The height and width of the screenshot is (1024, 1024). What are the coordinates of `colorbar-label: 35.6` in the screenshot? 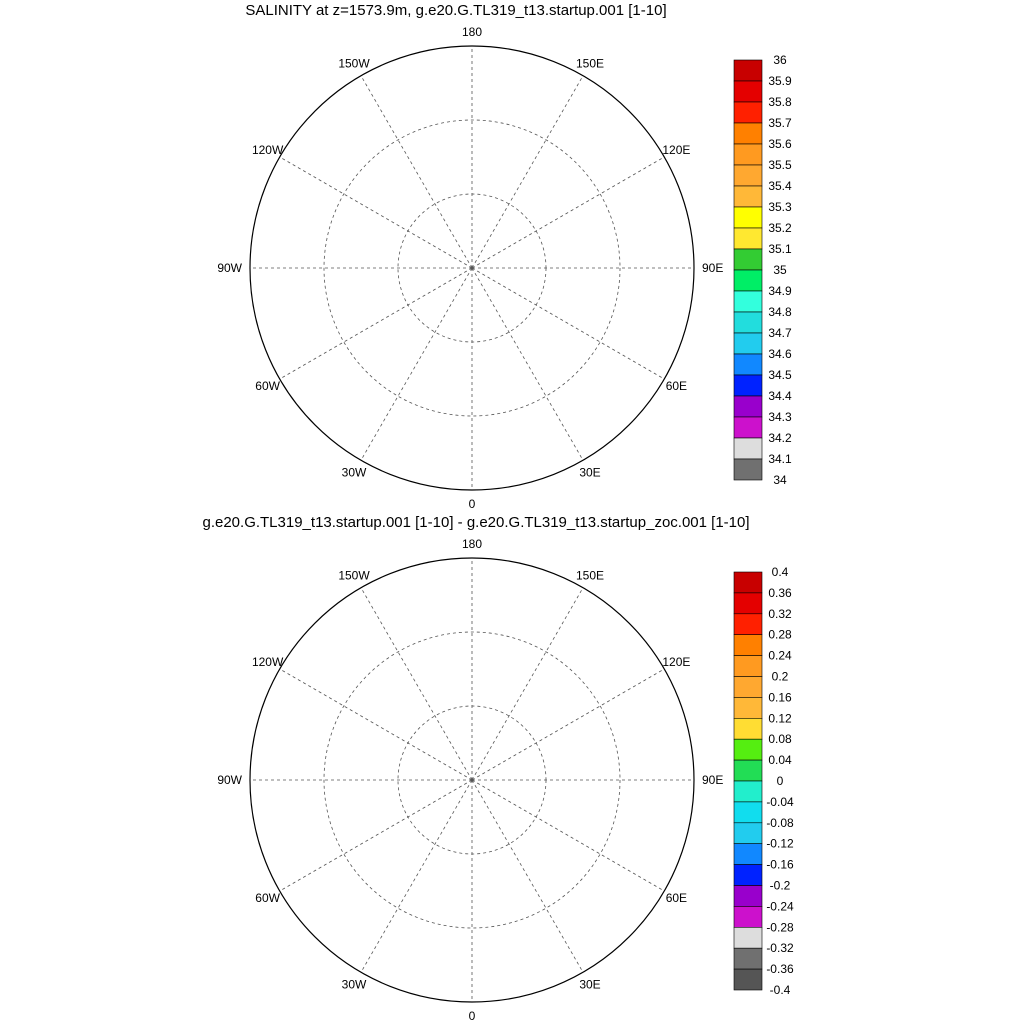 It's located at (780, 144).